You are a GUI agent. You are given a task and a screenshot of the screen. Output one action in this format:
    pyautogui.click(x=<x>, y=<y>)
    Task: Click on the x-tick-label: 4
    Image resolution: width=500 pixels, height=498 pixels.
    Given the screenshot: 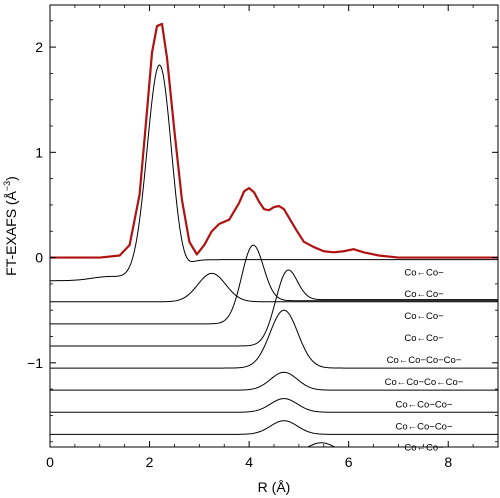 What is the action you would take?
    pyautogui.click(x=249, y=462)
    